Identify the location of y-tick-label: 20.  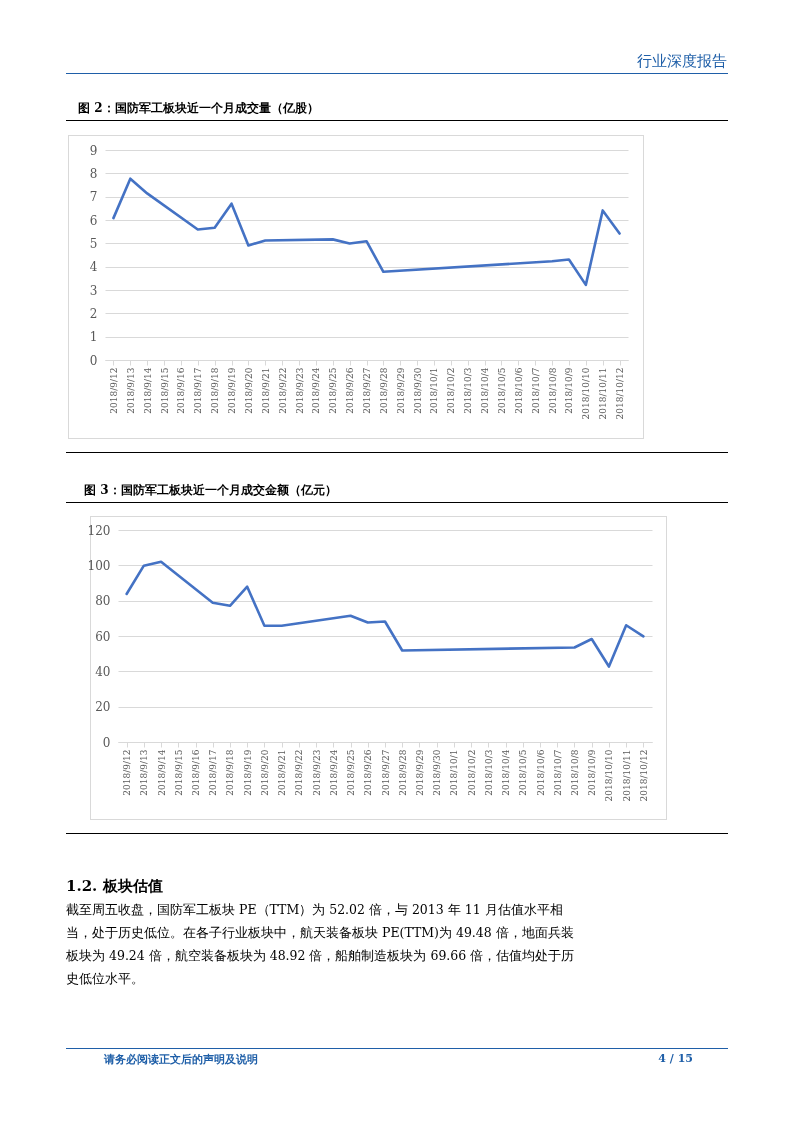
(103, 707).